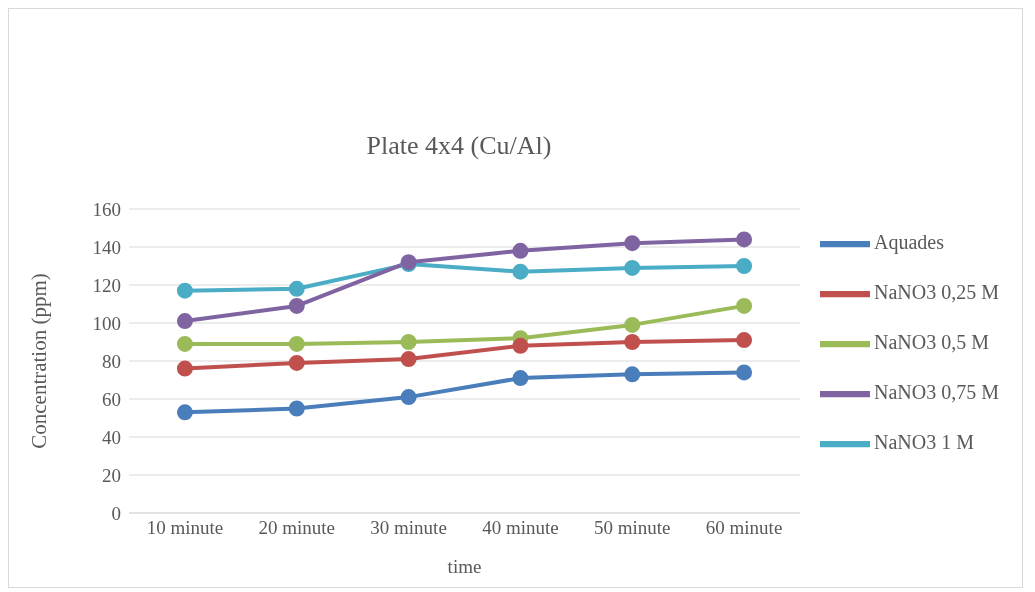  Describe the element at coordinates (632, 528) in the screenshot. I see `x-tick-label: 50 minute` at that location.